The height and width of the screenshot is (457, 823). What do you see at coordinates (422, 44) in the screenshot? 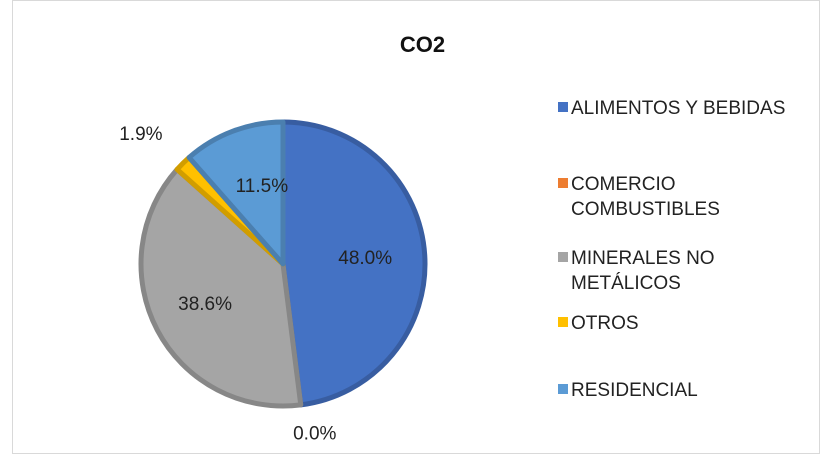
I see `chart-title: CO2` at bounding box center [422, 44].